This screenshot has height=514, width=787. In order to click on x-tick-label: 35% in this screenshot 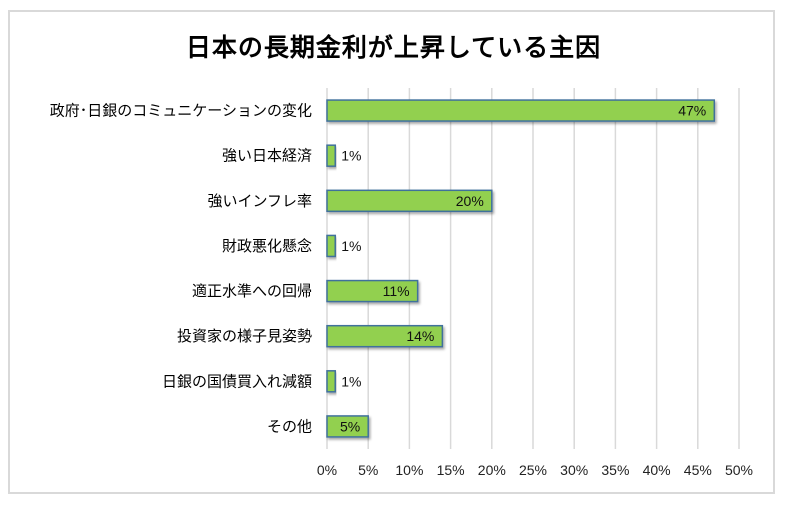, I will do `click(615, 470)`.